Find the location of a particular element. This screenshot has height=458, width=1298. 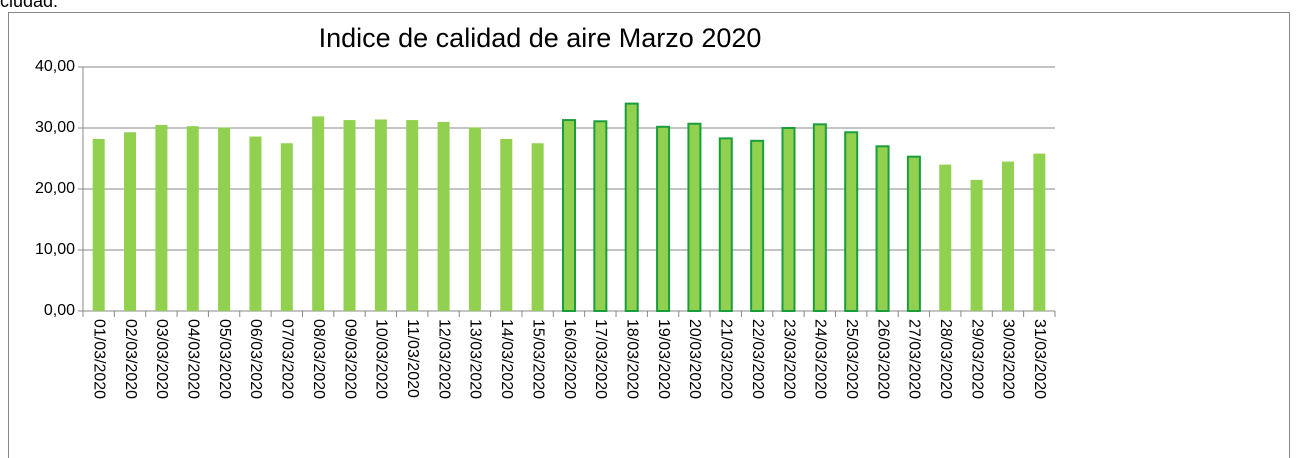

x-tick-label: 06/03/2020 is located at coordinates (255, 359).